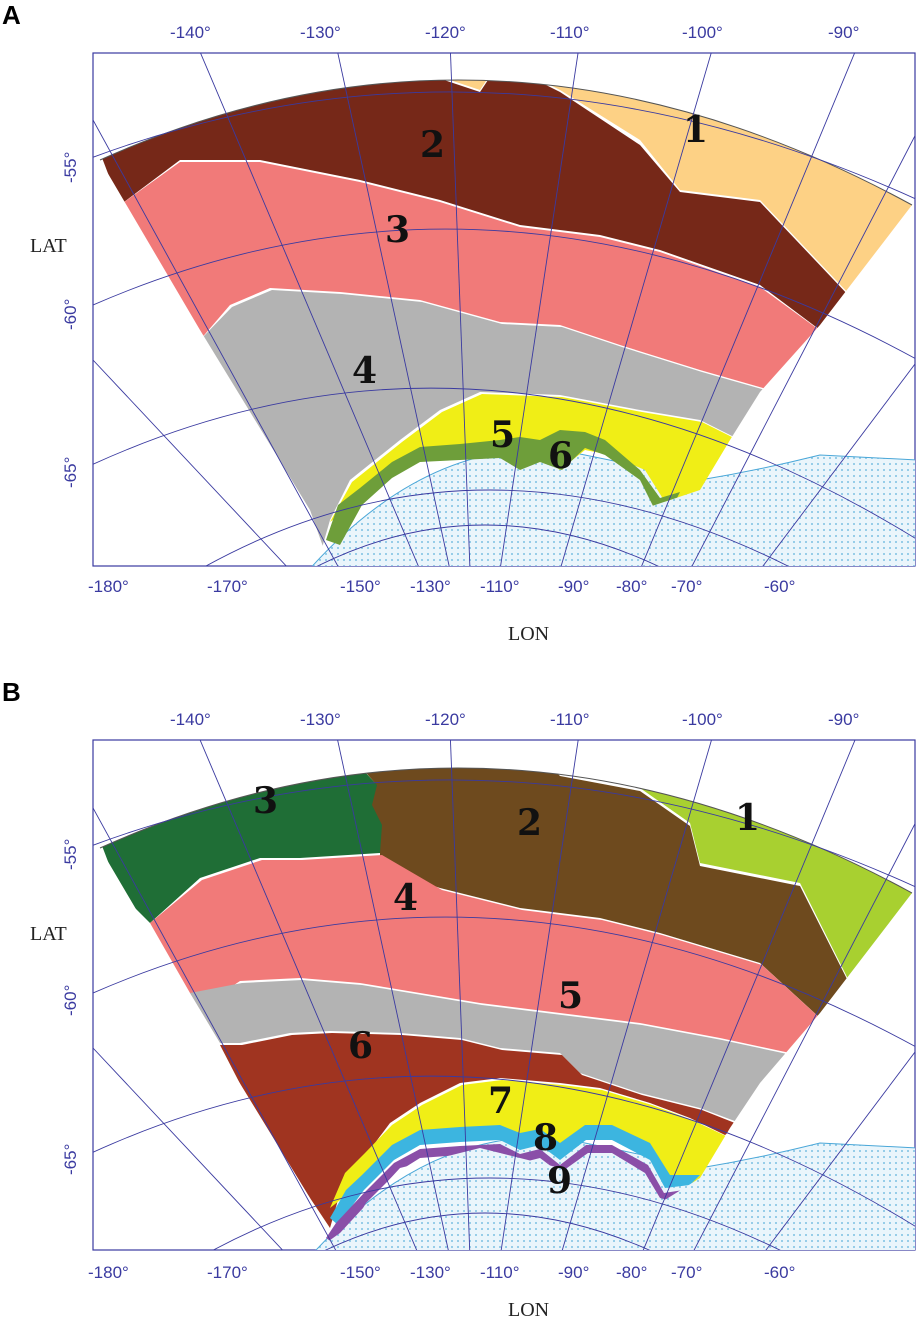 Image resolution: width=918 pixels, height=1326 pixels. Describe the element at coordinates (545, 1138) in the screenshot. I see `zone-label-8: 8` at that location.